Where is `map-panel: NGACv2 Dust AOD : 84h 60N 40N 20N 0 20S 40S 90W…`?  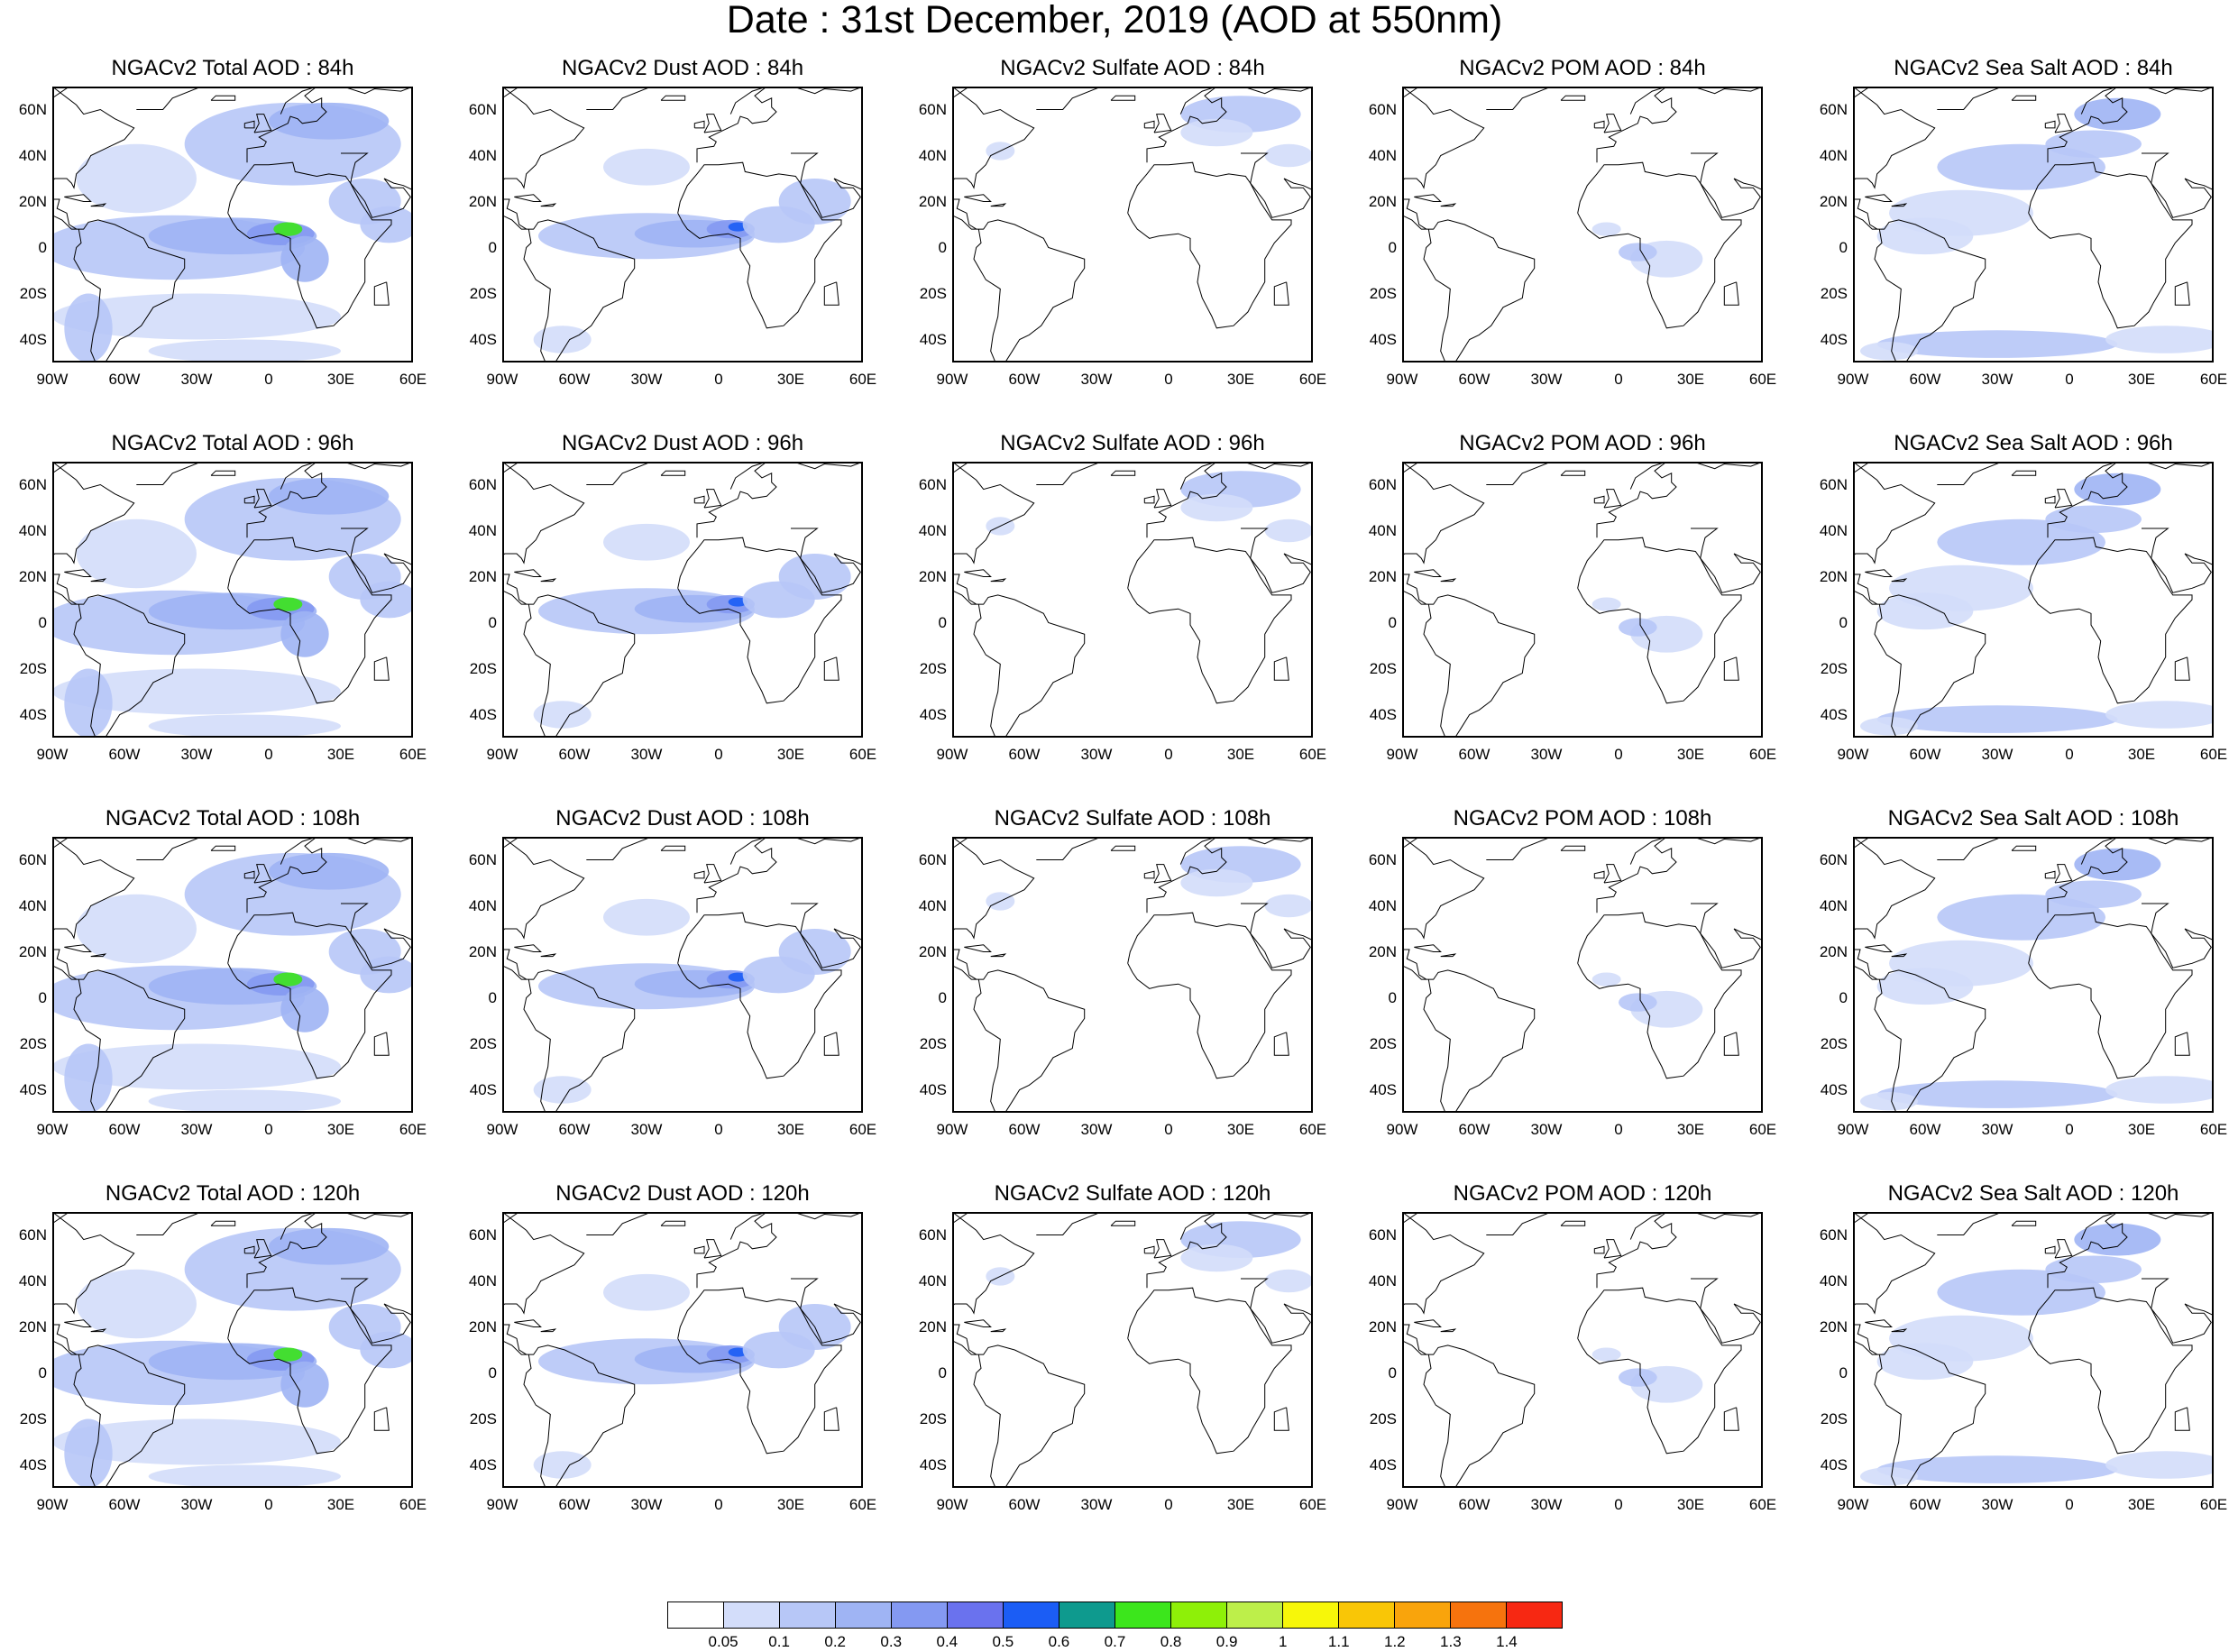 map-panel: NGACv2 Dust AOD : 84h 60N 40N 20N 0 20S 40S 90W… is located at coordinates (672, 222).